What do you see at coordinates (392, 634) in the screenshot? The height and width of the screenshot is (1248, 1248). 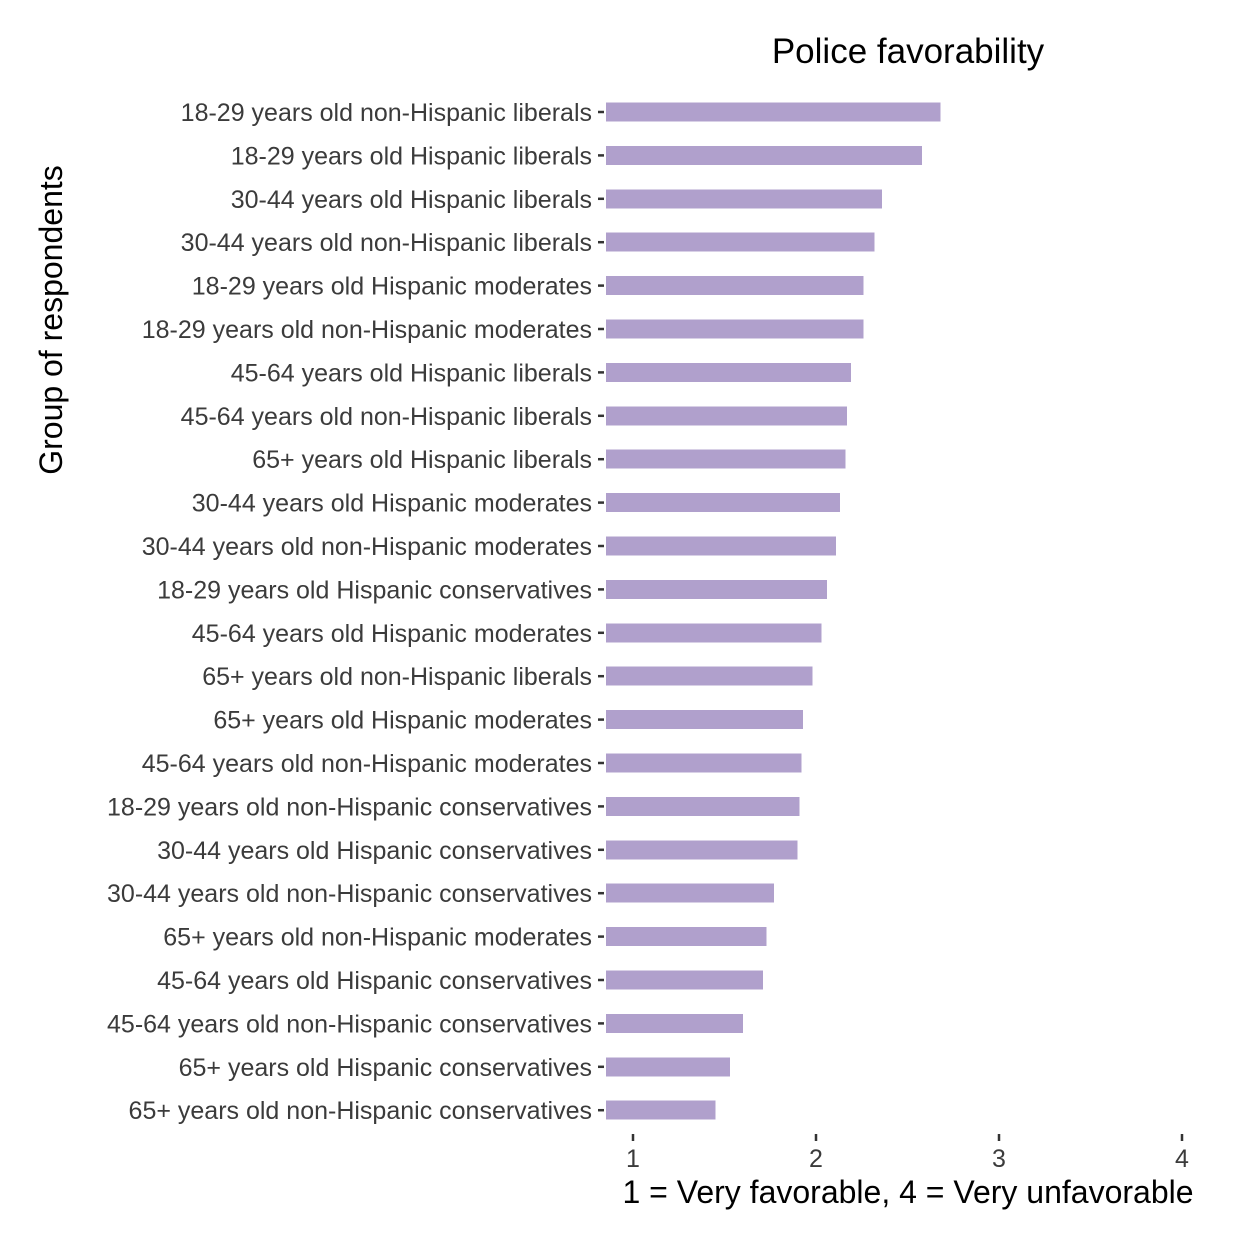 I see `category-label: 45-64 years old Hispanic moderates` at bounding box center [392, 634].